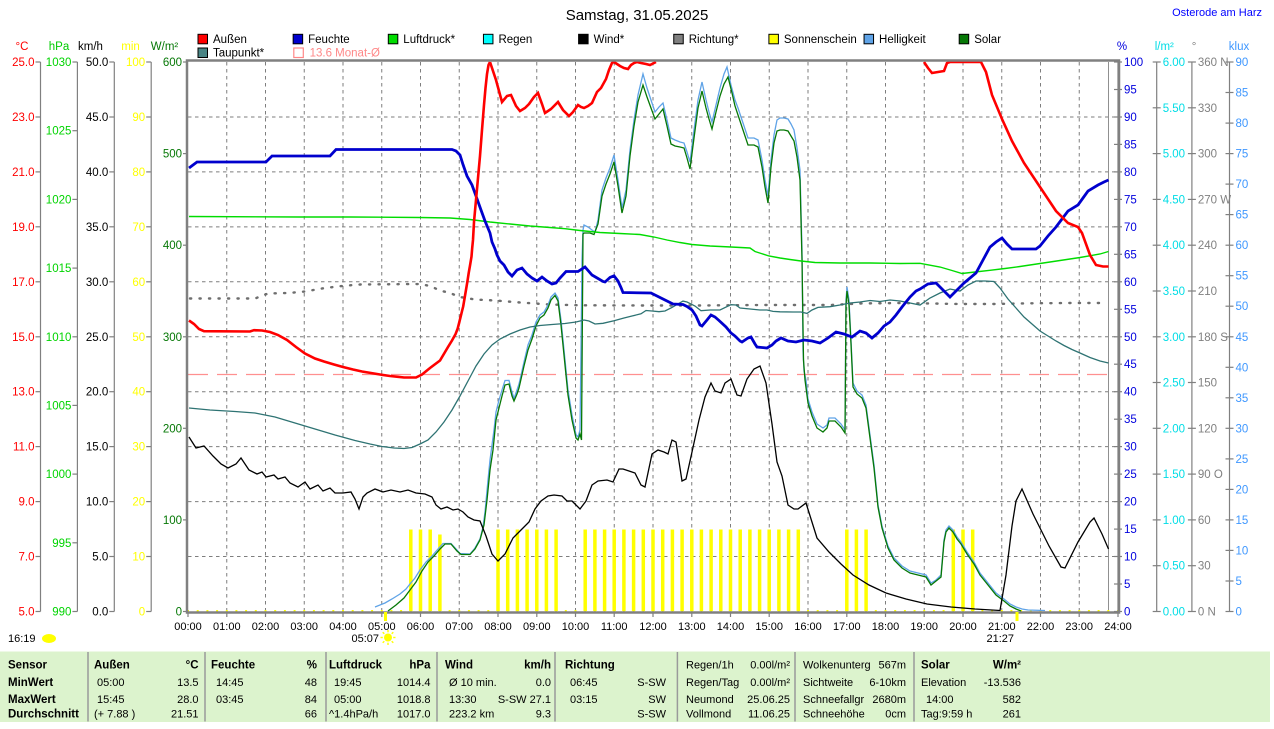  Describe the element at coordinates (23, 283) in the screenshot. I see `svg-text: 17.0` at that location.